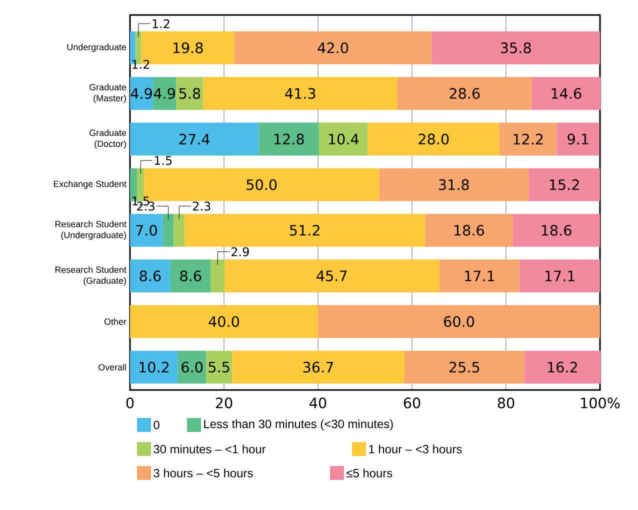 The image size is (638, 510). I want to click on y-tick-label: Exchange Student, so click(90, 184).